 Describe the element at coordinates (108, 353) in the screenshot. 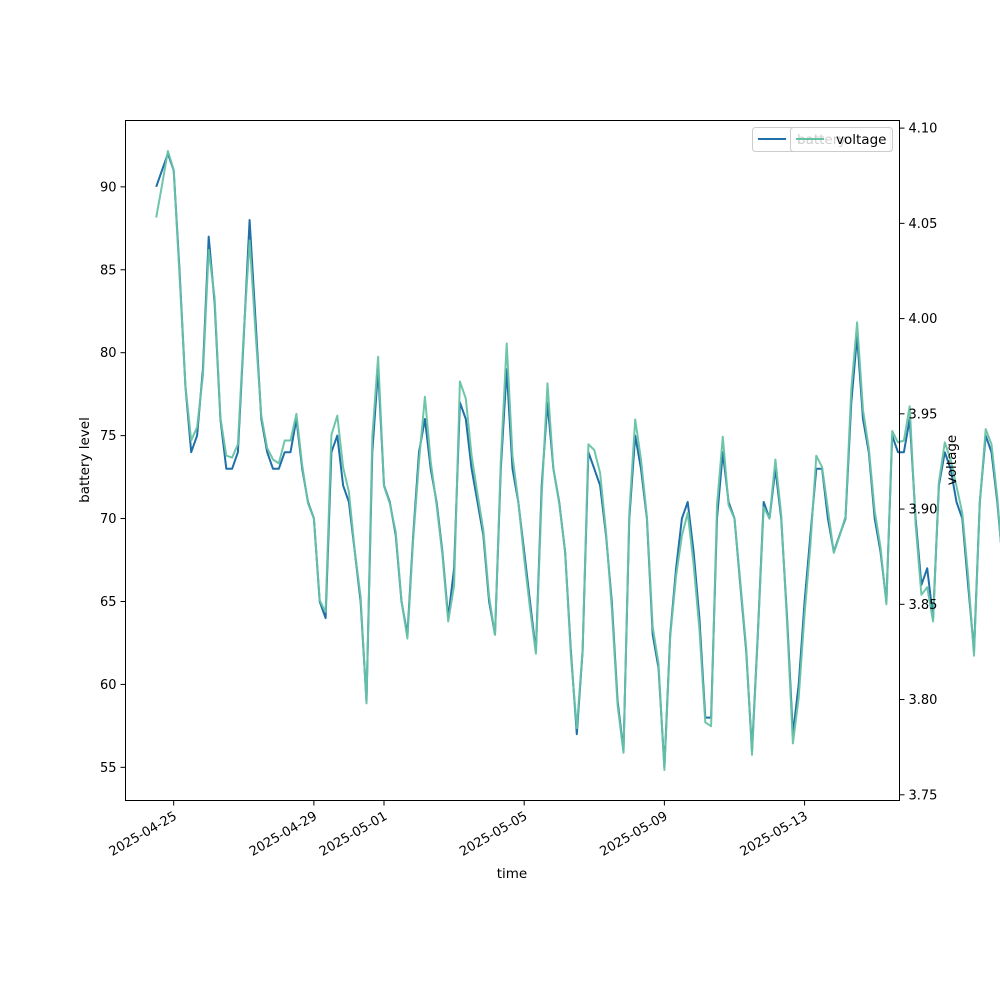

I see `left-y-tick-label: 80` at that location.